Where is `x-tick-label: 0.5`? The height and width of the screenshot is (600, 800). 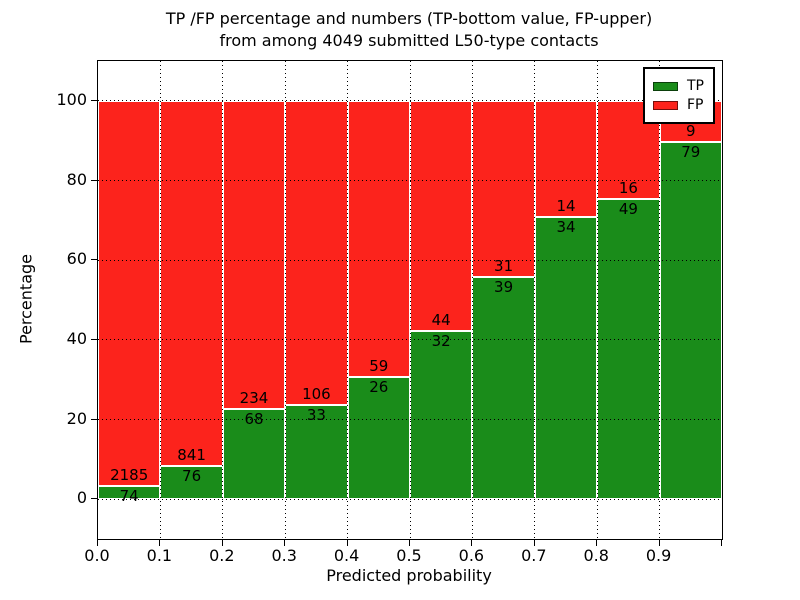 x-tick-label: 0.5 is located at coordinates (409, 555).